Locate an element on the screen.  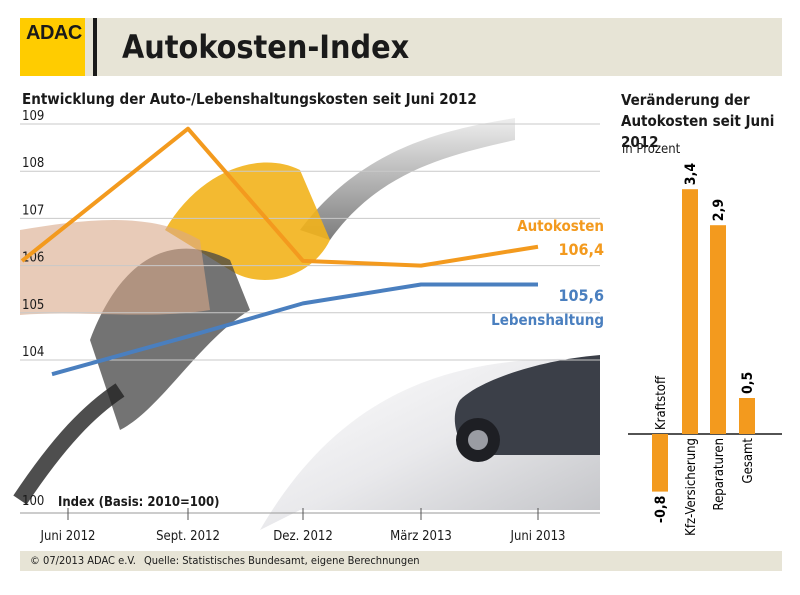
x-tick-label: Juni 2012 is located at coordinates (68, 536).